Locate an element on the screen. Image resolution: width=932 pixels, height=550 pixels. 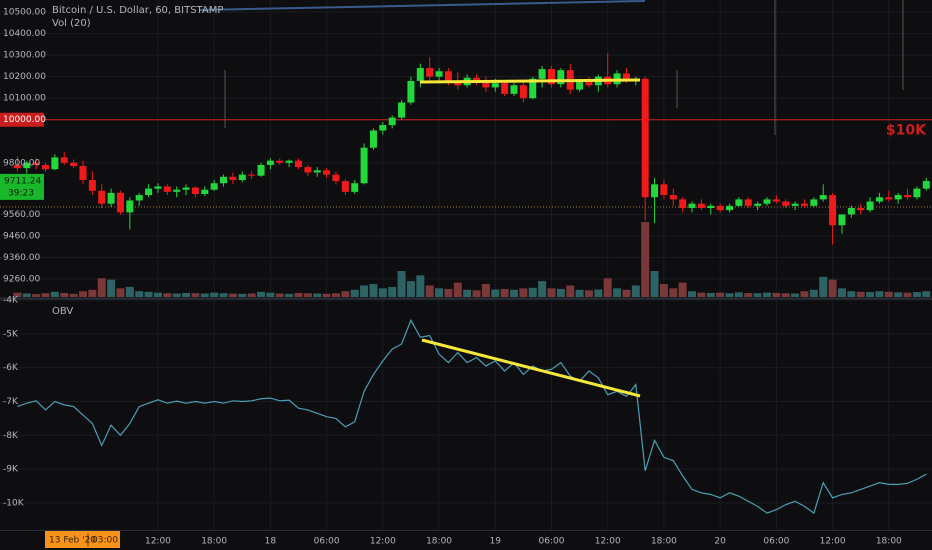
y-tick-label: 9460.00 is located at coordinates (21, 236).